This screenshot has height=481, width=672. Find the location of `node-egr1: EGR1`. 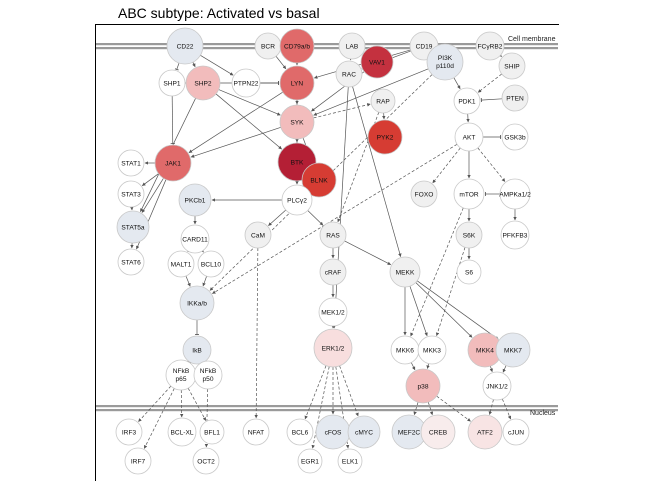

node-egr1: EGR1 is located at coordinates (310, 461).